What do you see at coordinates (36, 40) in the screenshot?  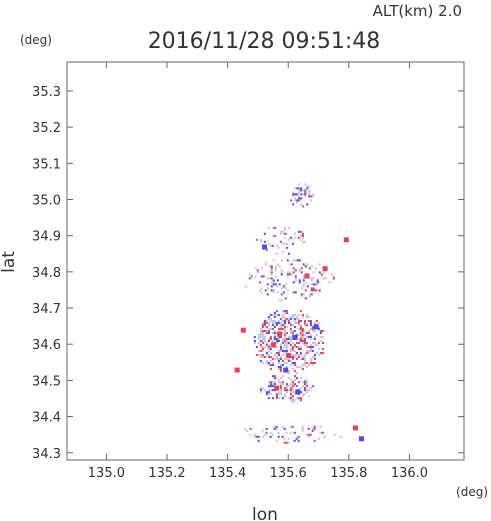 I see `y-unit-label: (deg)` at bounding box center [36, 40].